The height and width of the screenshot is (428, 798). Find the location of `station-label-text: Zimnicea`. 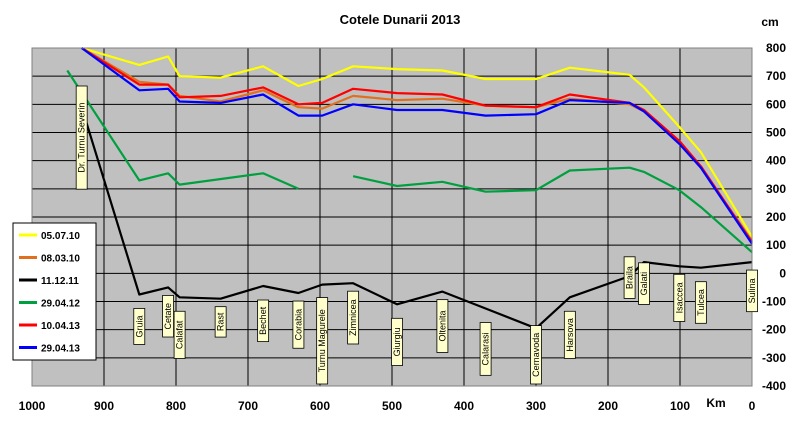

station-label-text: Zimnicea is located at coordinates (353, 317).